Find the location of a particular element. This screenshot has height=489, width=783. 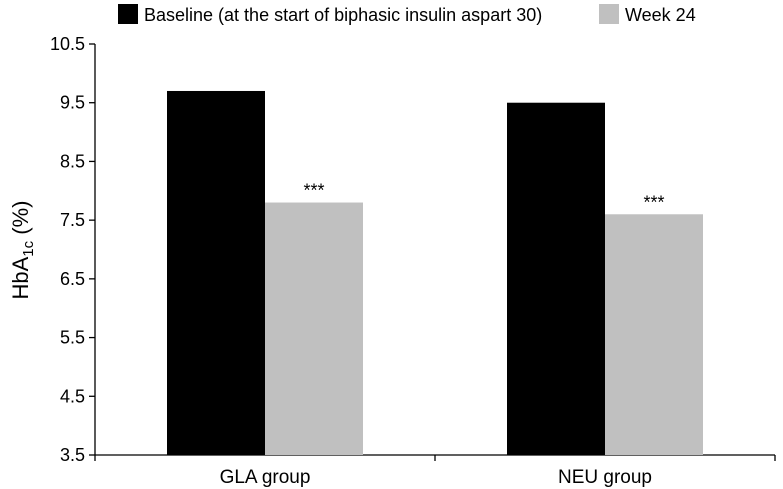

y-axis-label: HbA1c (%) is located at coordinates (22, 250).